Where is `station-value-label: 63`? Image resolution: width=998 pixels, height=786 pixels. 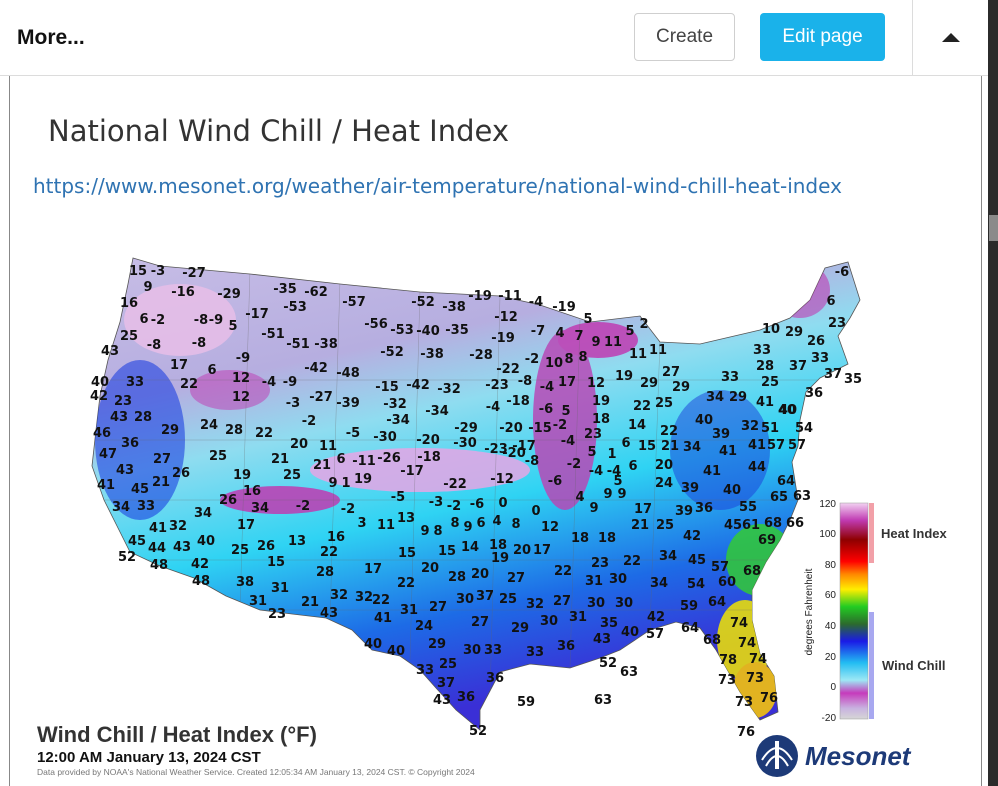
station-value-label: 63 is located at coordinates (802, 496).